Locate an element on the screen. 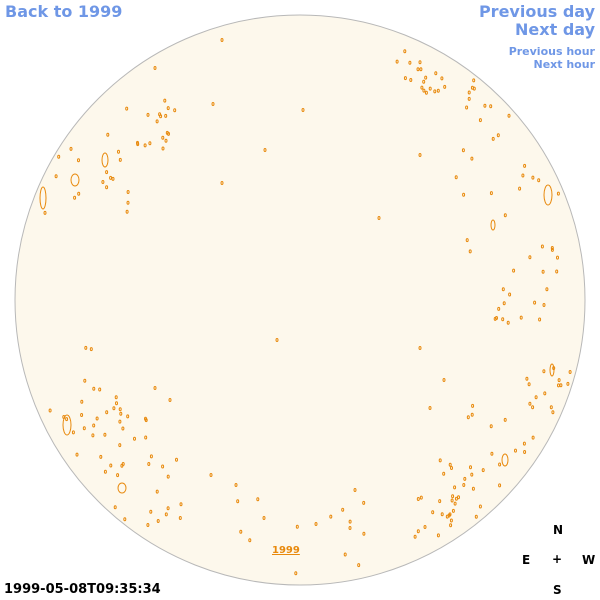 This screenshot has width=600, height=600. next-day-link: Next day is located at coordinates (555, 29).